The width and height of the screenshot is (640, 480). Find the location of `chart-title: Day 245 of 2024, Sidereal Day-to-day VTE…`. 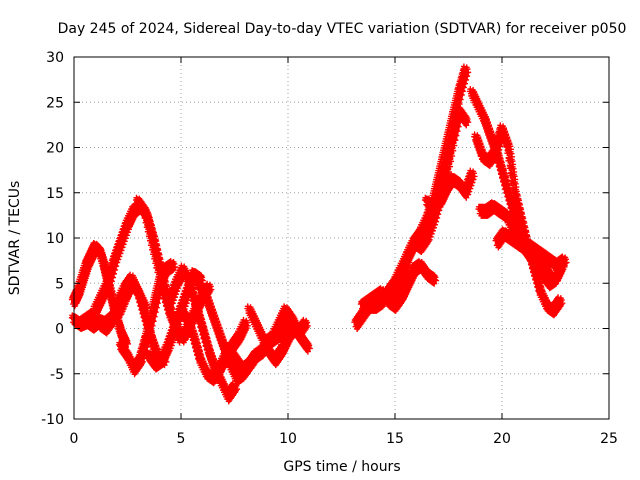

chart-title: Day 245 of 2024, Sidereal Day-to-day VTE… is located at coordinates (342, 29).